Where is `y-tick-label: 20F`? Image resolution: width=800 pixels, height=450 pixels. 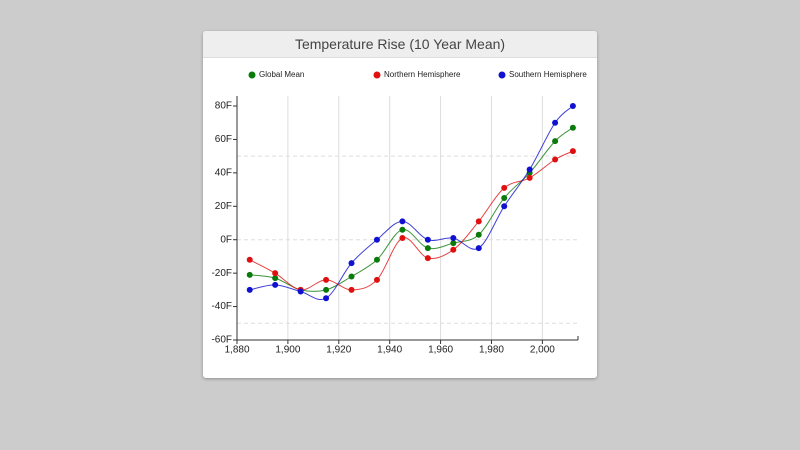
y-tick-label: 20F is located at coordinates (223, 206).